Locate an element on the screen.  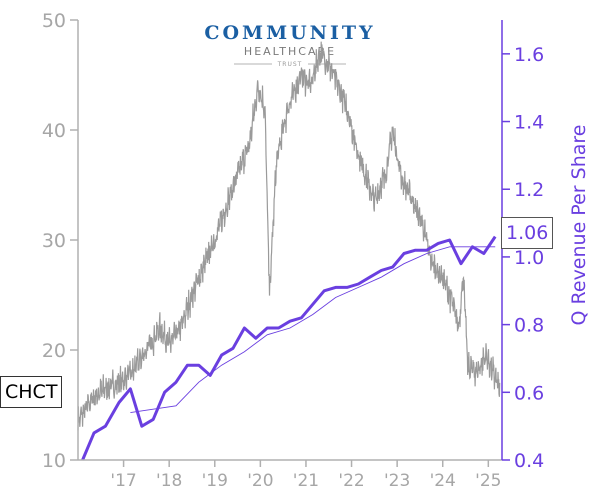
x-tick-label: '20 is located at coordinates (260, 481).